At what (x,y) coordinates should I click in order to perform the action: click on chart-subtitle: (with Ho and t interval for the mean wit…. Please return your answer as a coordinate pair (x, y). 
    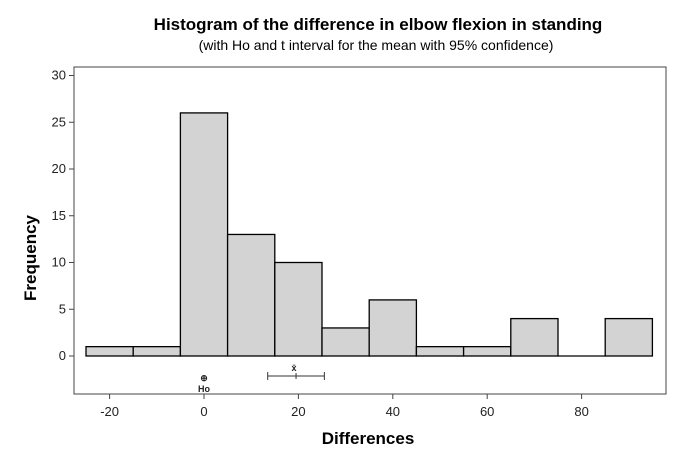
    Looking at the image, I should click on (376, 45).